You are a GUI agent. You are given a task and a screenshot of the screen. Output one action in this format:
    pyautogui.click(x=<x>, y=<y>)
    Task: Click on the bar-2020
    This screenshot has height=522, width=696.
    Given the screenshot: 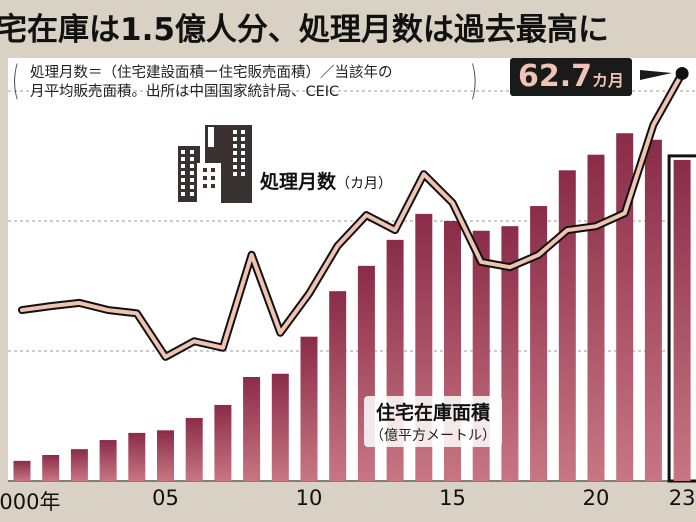 What is the action you would take?
    pyautogui.click(x=596, y=317)
    